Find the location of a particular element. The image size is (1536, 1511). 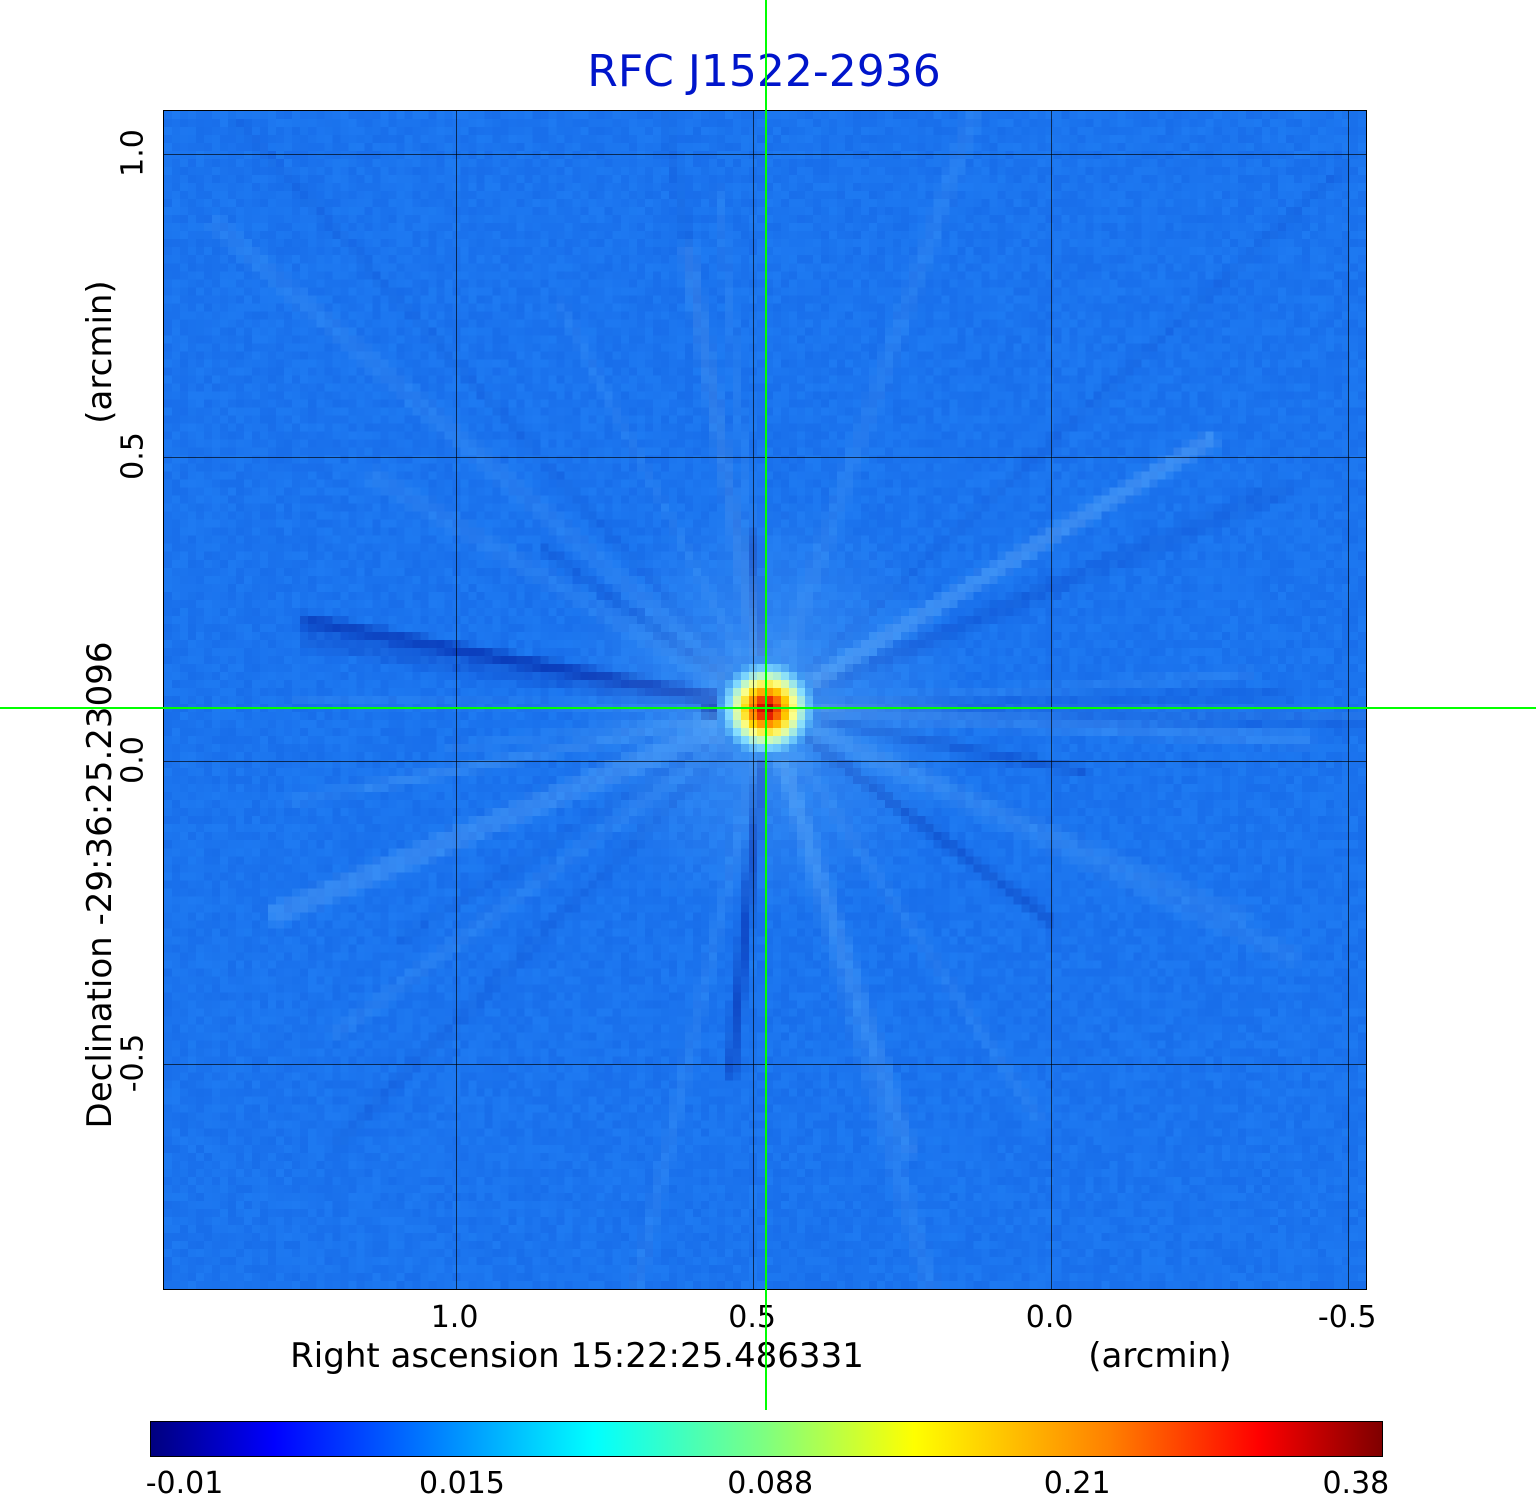

colorbar-tick-label: -0.01 is located at coordinates (184, 1483).